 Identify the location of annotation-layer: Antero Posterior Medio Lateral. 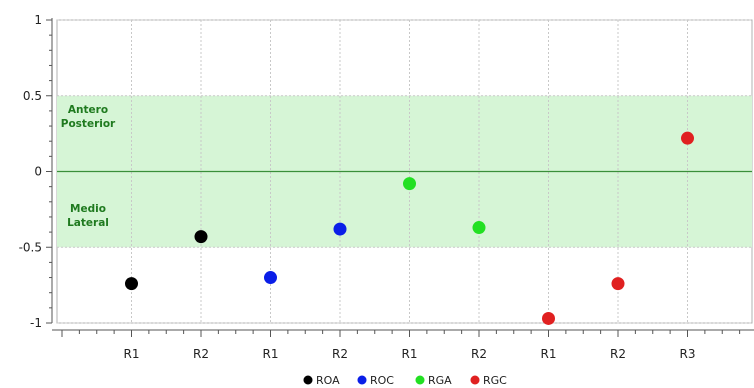
(88, 166).